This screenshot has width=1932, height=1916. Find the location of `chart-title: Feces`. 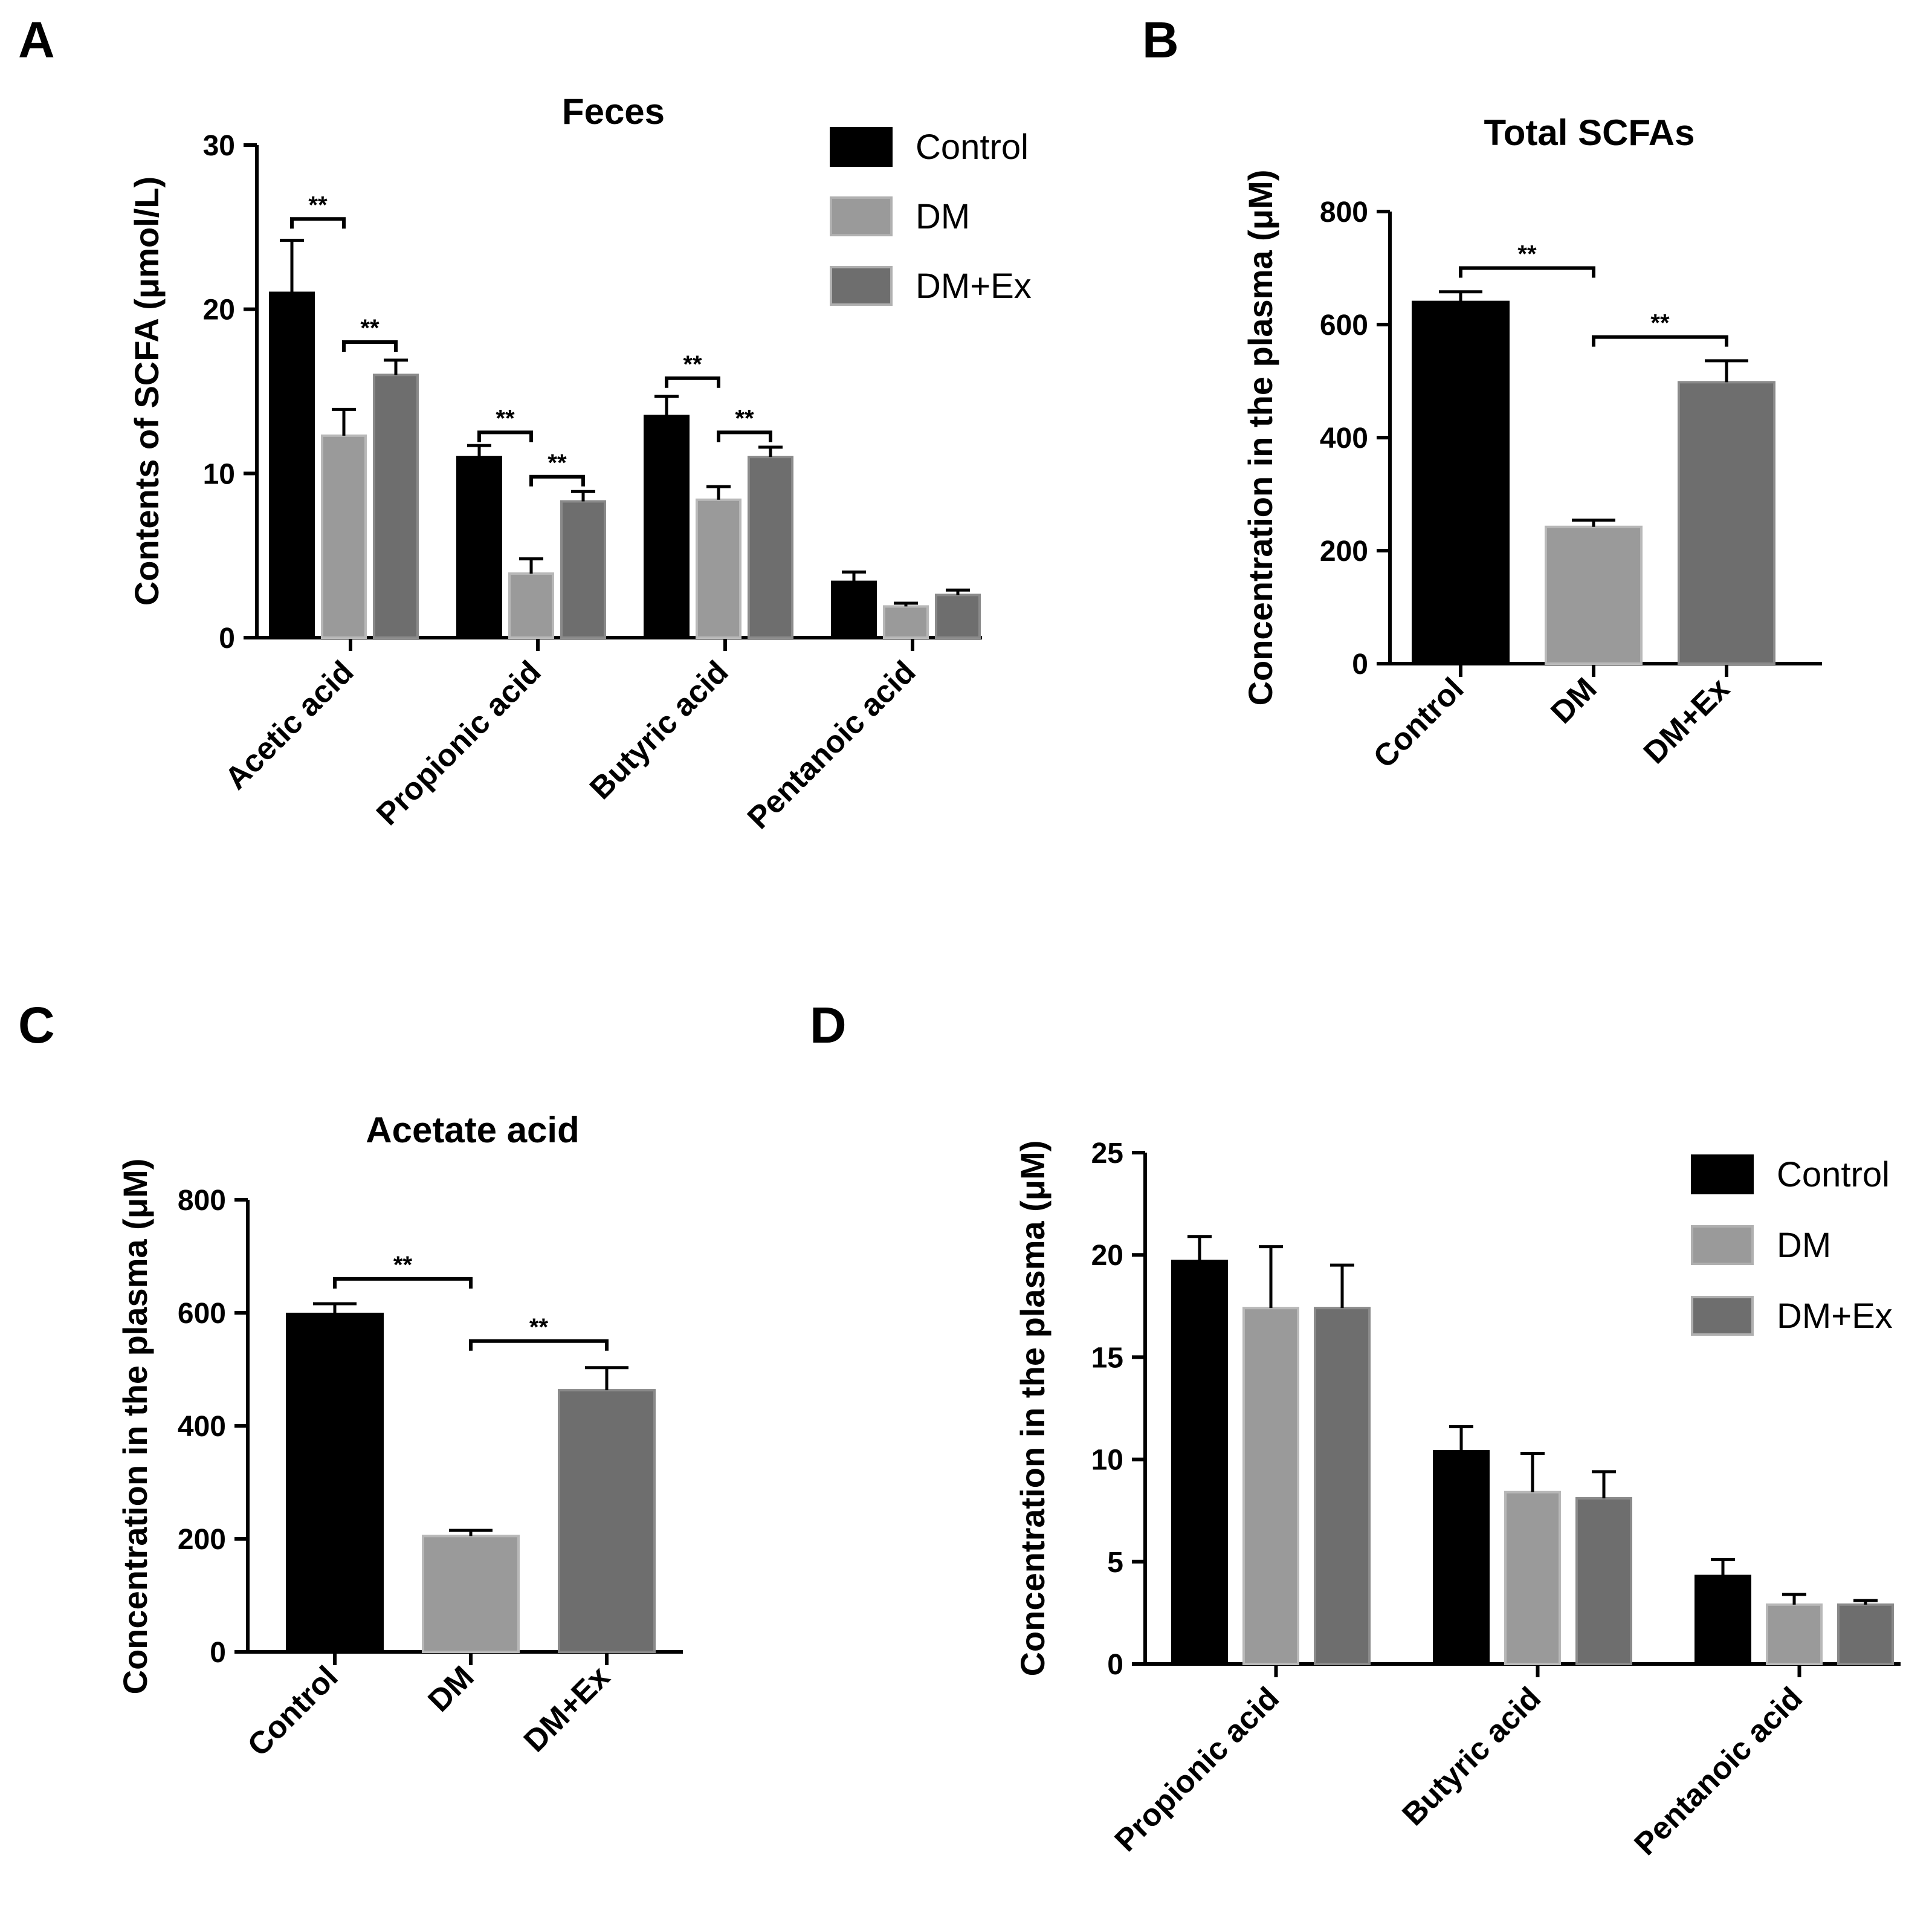

chart-title: Feces is located at coordinates (613, 112).